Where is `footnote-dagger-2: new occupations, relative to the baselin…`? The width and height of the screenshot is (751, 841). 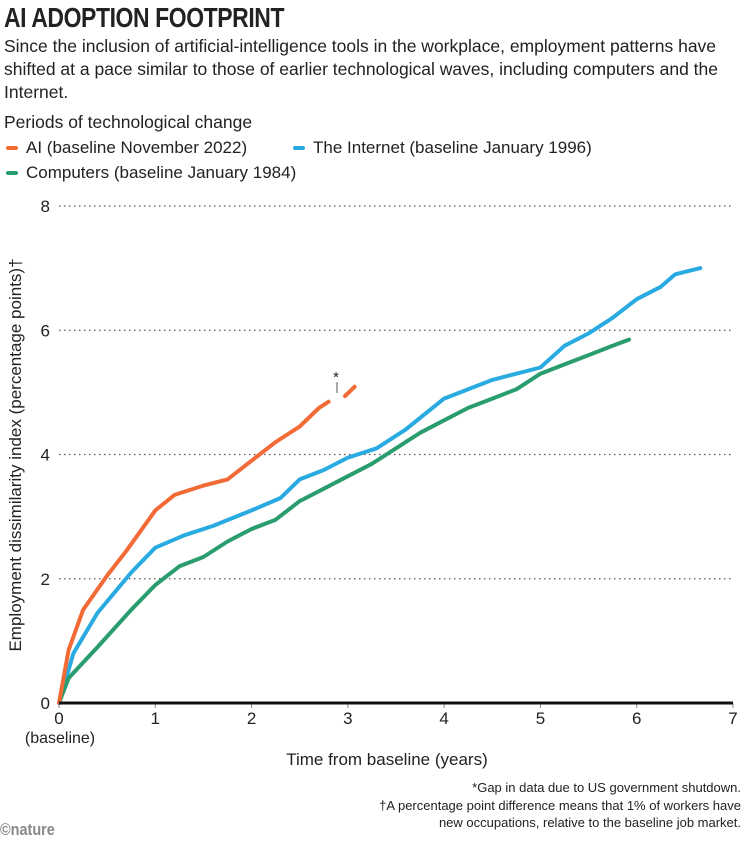
footnote-dagger-2: new occupations, relative to the baselin… is located at coordinates (589, 822).